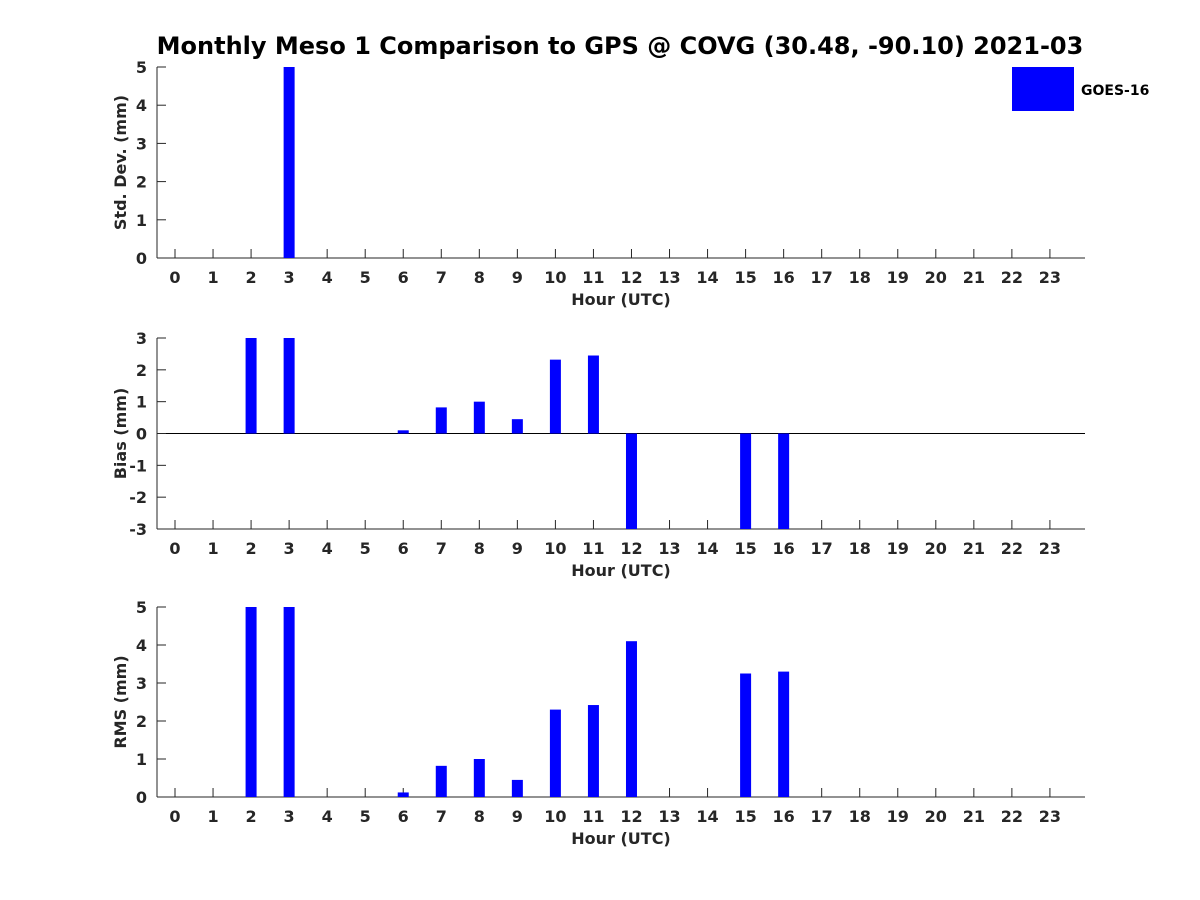 This screenshot has width=1200, height=900. Describe the element at coordinates (631, 816) in the screenshot. I see `rms-x-tick-label: 12` at that location.